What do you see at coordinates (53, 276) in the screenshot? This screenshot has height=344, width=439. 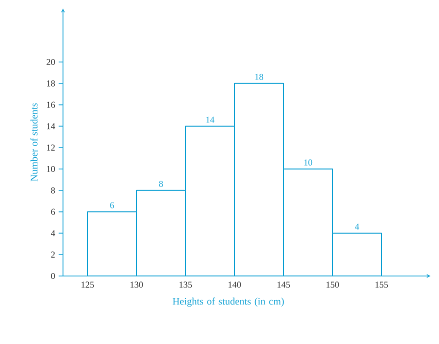 I see `y-tick-label: 0` at bounding box center [53, 276].